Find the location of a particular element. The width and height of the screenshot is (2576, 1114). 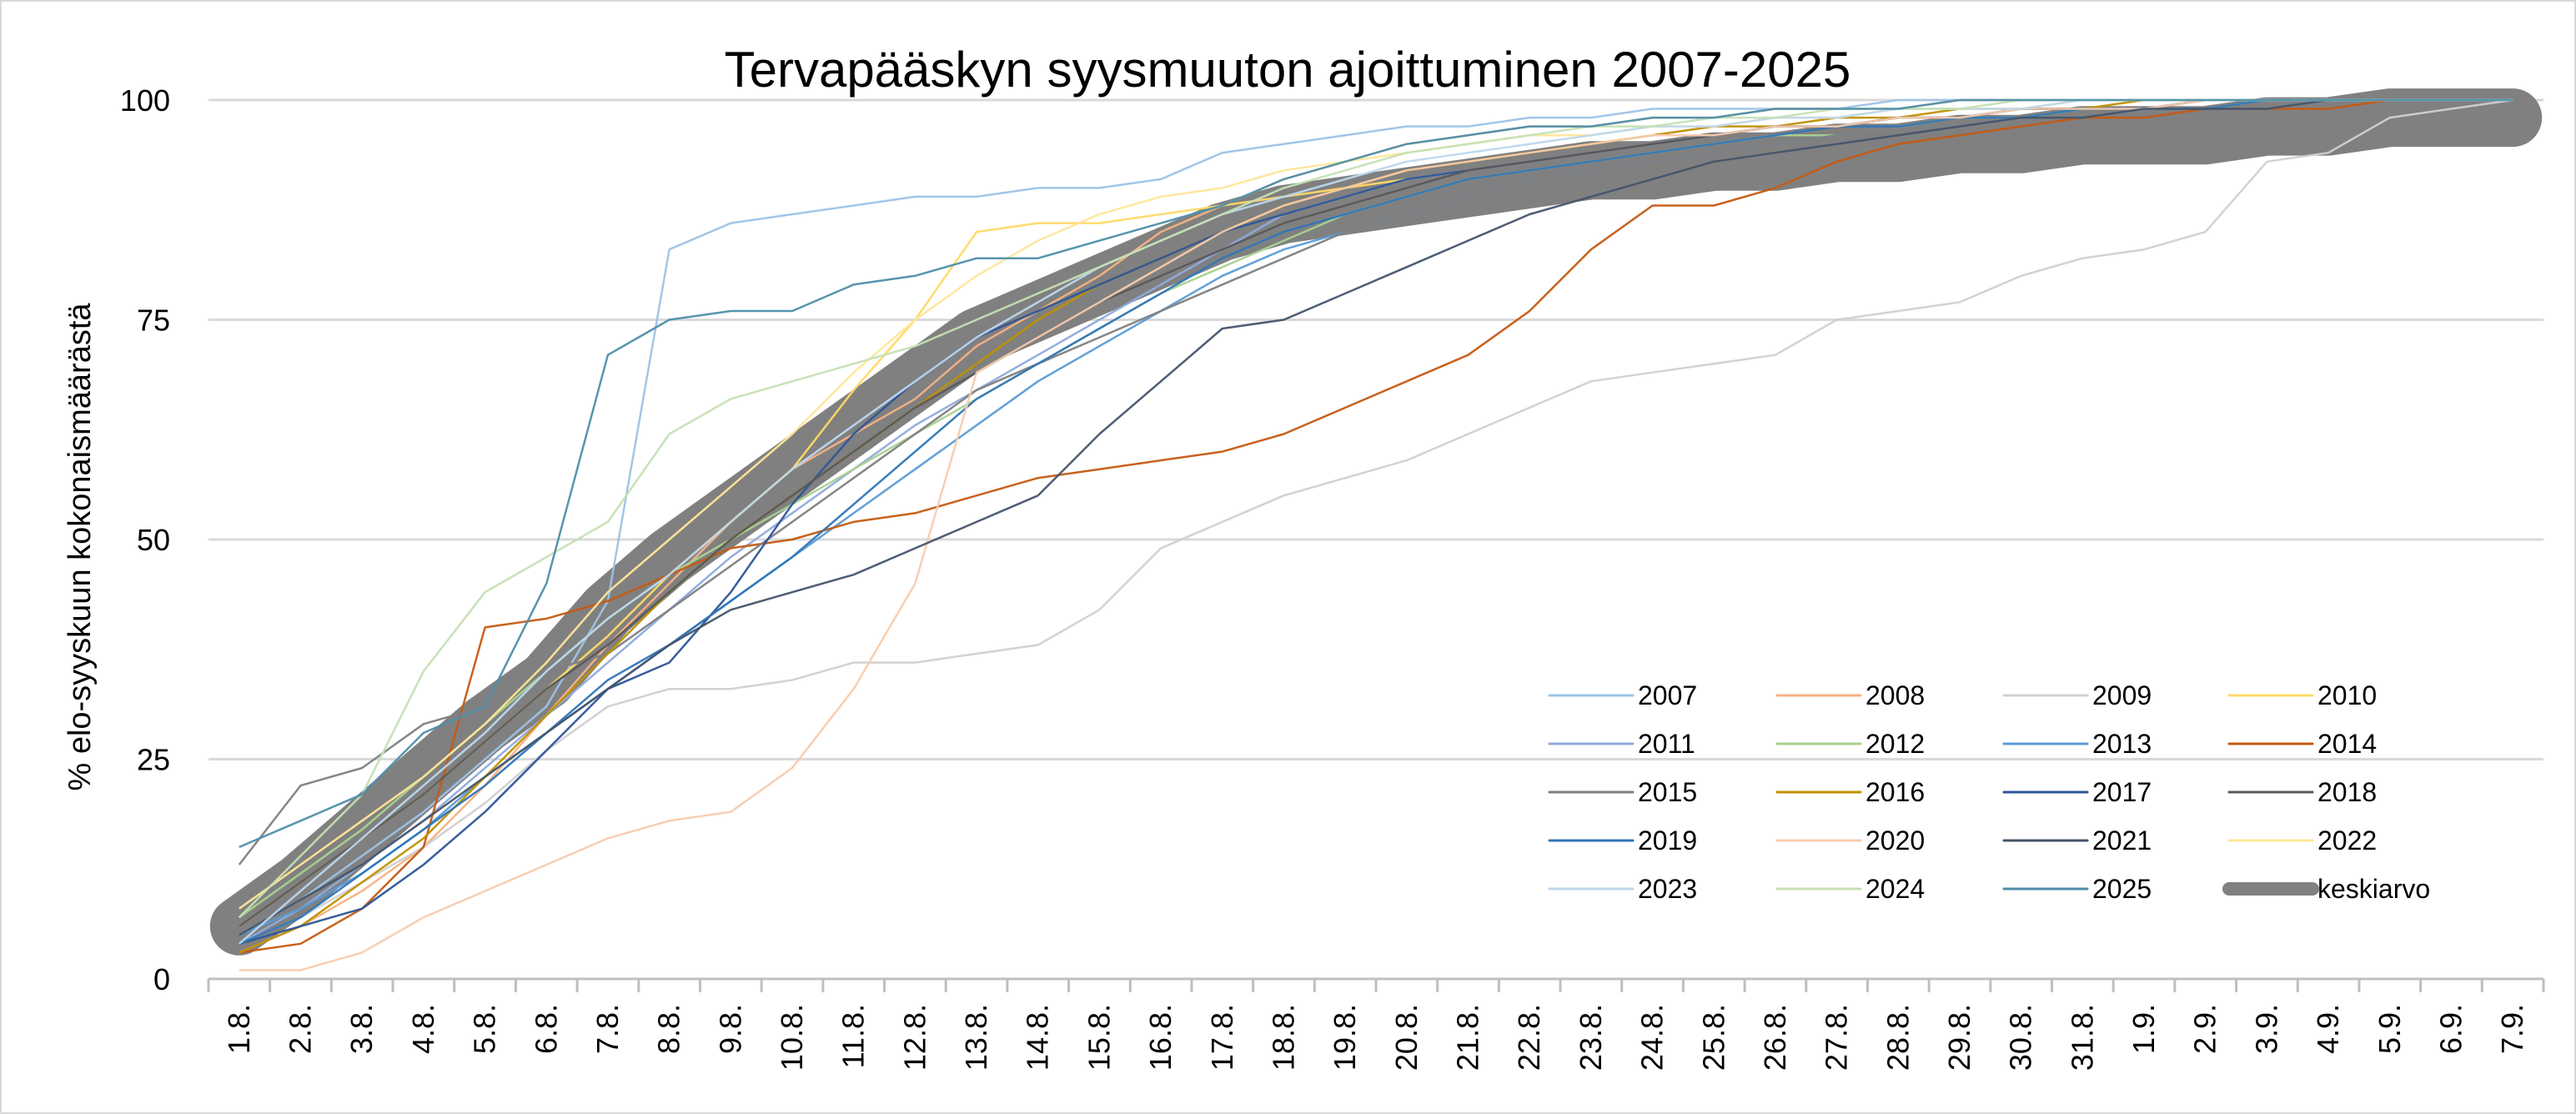

legend-label-2011: 2011 is located at coordinates (1666, 744).